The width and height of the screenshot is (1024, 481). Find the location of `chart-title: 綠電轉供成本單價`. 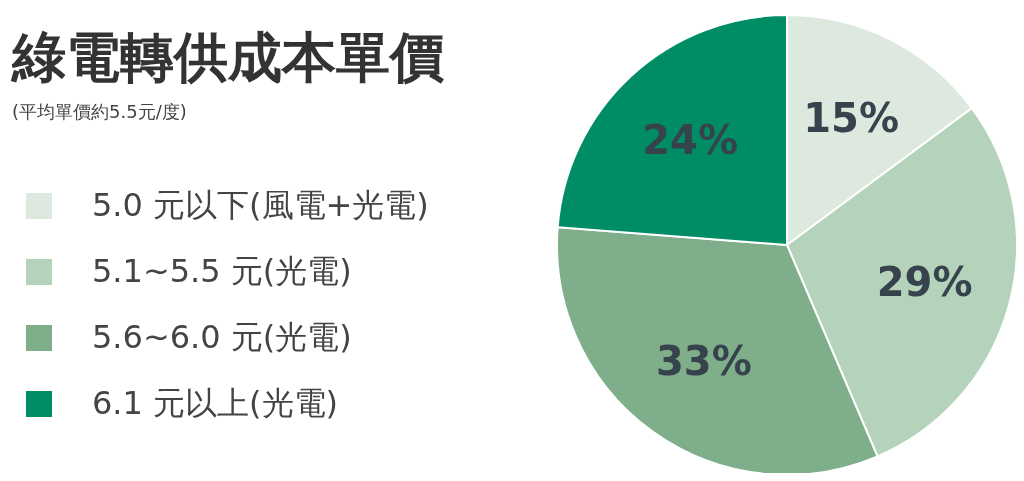

chart-title: 綠電轉供成本單價 is located at coordinates (228, 58).